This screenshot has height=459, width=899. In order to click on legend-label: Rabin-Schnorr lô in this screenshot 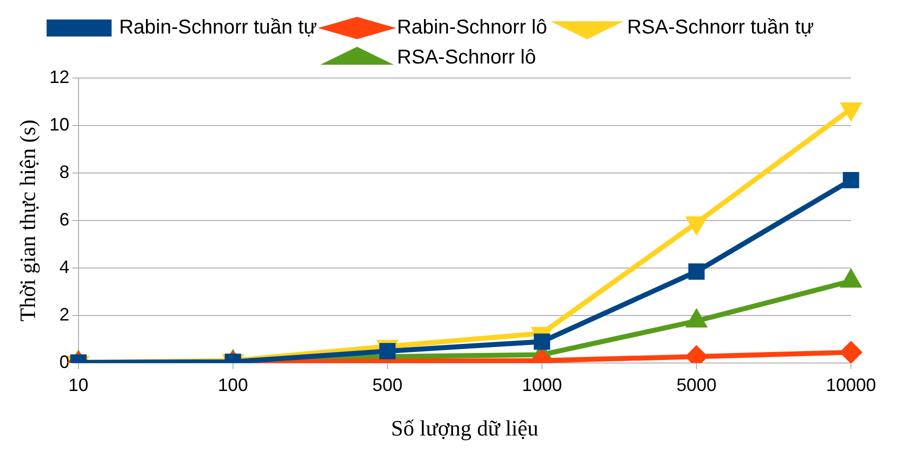, I will do `click(472, 27)`.